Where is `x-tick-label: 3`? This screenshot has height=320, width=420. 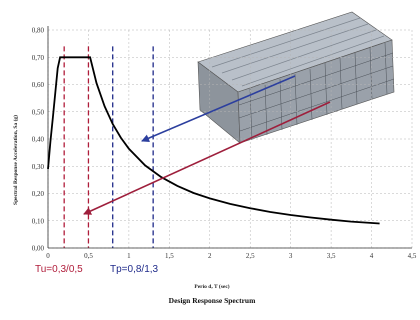
x-tick-label: 3 is located at coordinates (291, 256).